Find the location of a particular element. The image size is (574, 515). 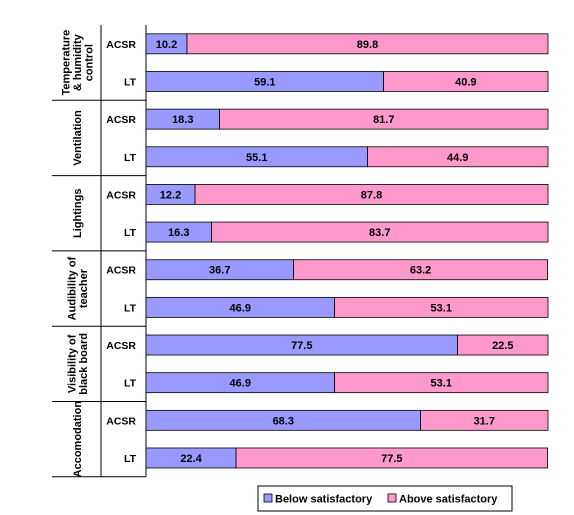

bar-visibility-of-black-board-lt-above-satisfactory is located at coordinates (441, 383).